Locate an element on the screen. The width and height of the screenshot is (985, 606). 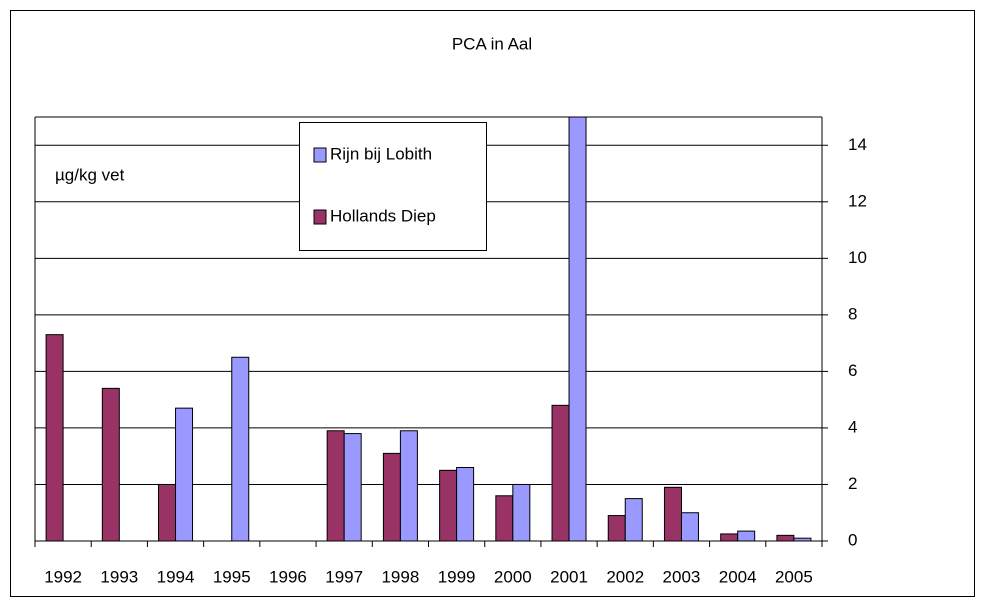
y-tick-label: 6 is located at coordinates (852, 370).